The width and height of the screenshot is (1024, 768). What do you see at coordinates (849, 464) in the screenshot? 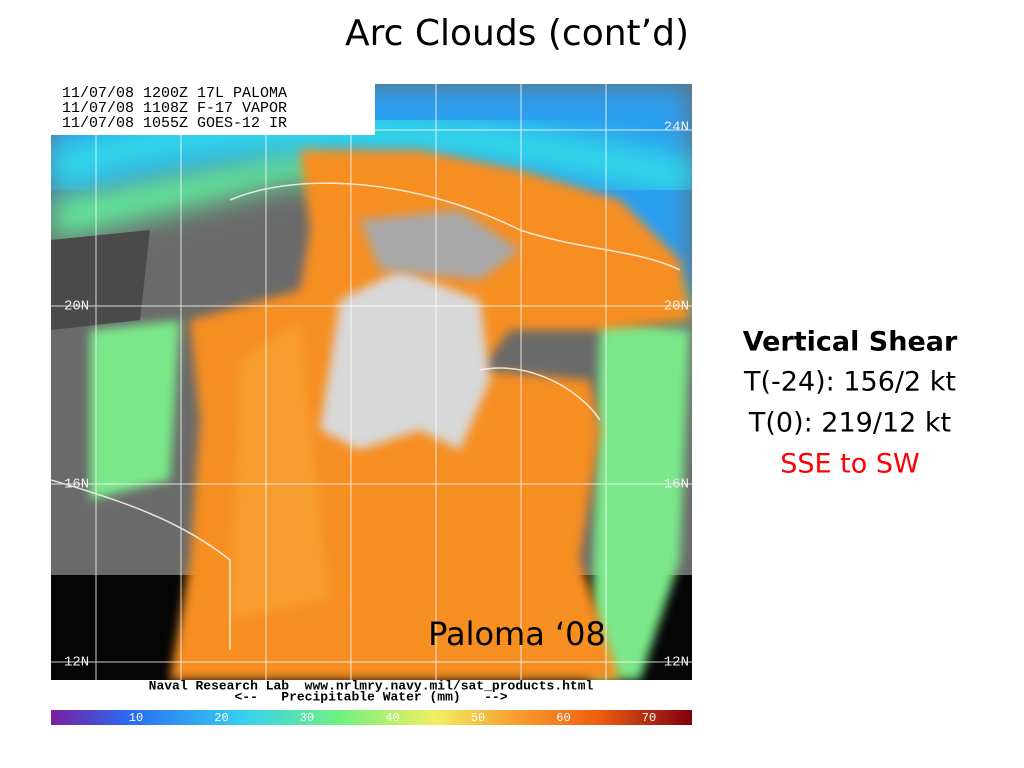
I see `notes-direction: SSE to SW` at bounding box center [849, 464].